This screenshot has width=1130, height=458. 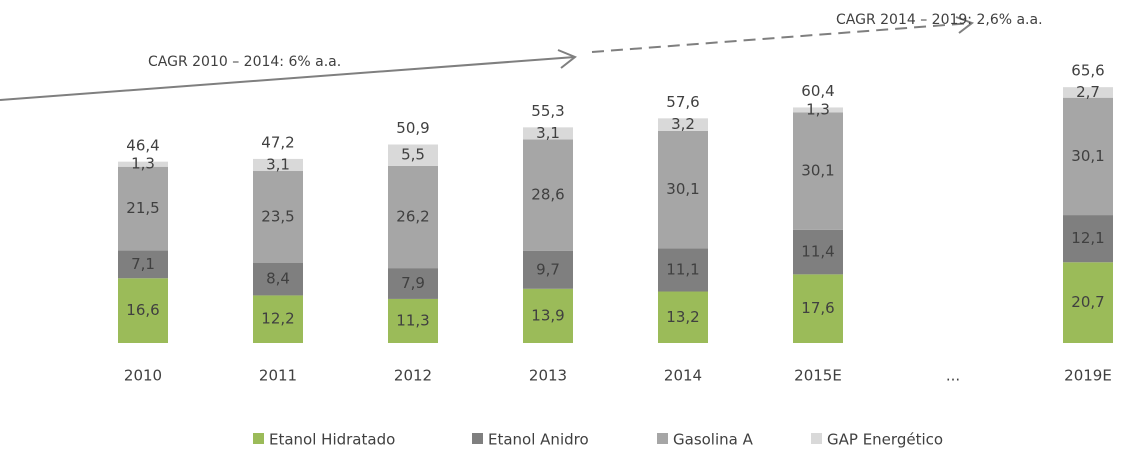 I want to click on legend-label: GAP Energético, so click(x=885, y=440).